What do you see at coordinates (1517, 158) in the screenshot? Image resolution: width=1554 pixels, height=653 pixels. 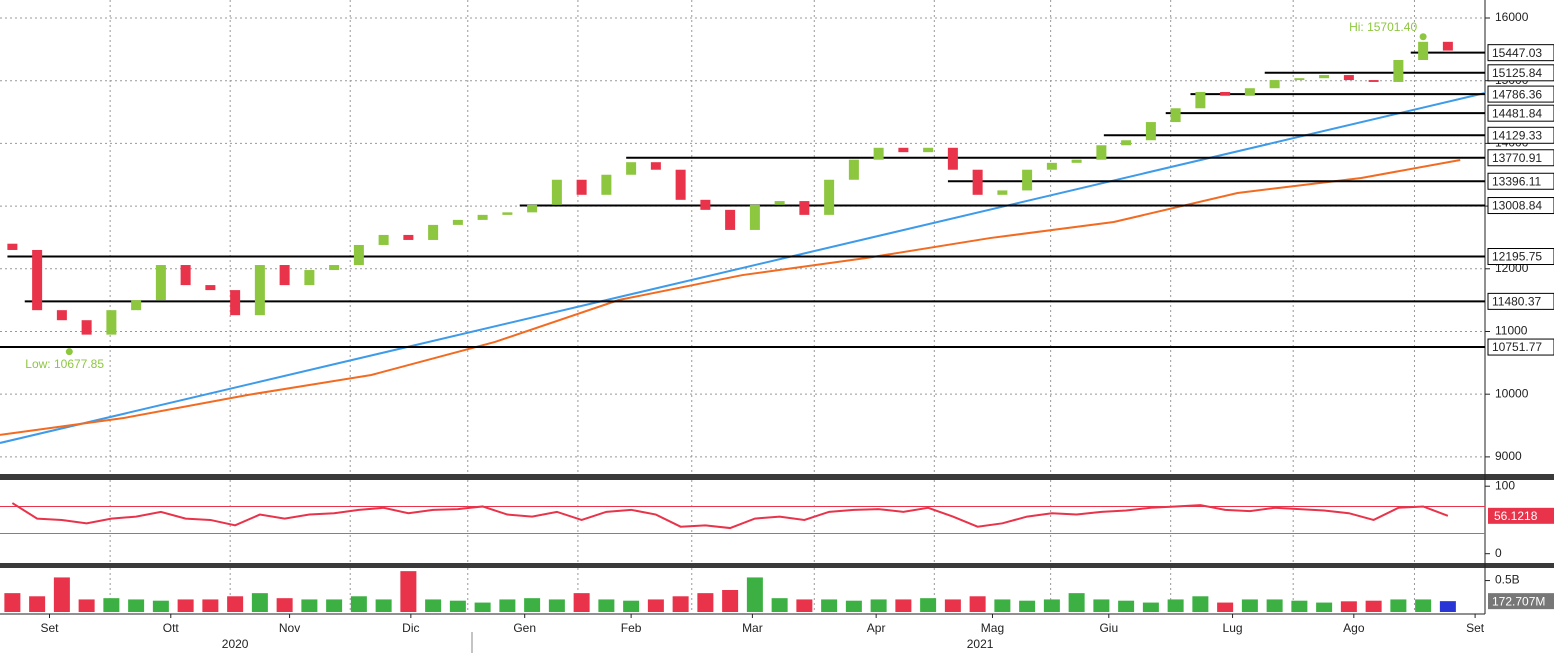 I see `level-label: 13770.91` at bounding box center [1517, 158].